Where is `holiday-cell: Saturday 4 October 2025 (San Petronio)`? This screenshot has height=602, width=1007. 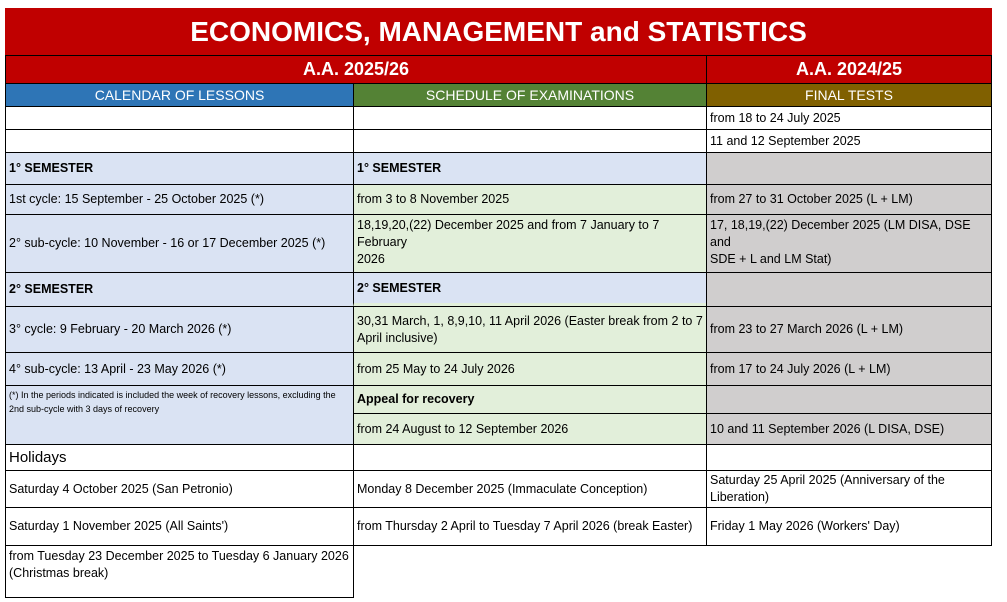 holiday-cell: Saturday 4 October 2025 (San Petronio) is located at coordinates (179, 489).